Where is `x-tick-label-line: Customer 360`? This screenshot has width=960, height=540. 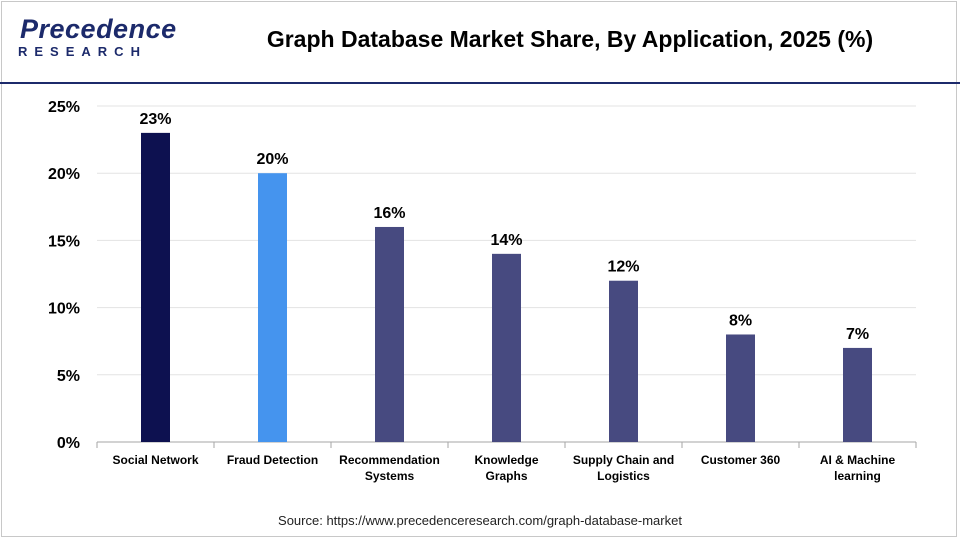
x-tick-label-line: Customer 360 is located at coordinates (741, 460).